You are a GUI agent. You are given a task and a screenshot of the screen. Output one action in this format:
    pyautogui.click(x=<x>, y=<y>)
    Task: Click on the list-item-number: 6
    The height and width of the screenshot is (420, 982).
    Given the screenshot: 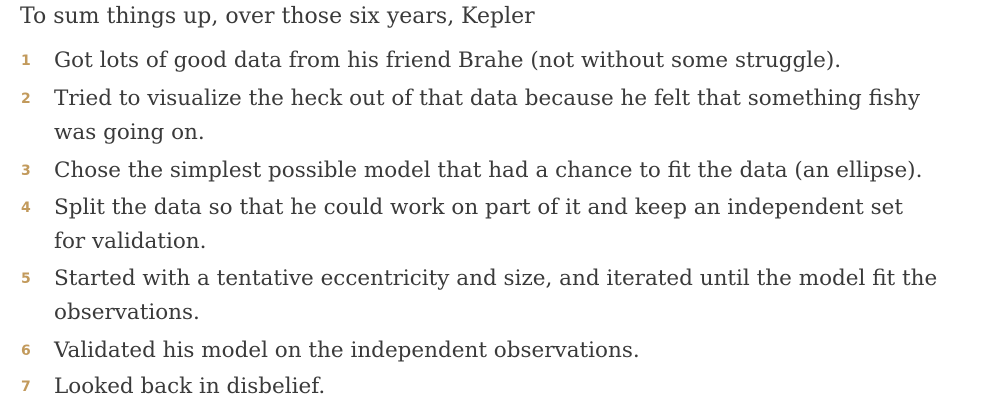 What is the action you would take?
    pyautogui.click(x=26, y=351)
    